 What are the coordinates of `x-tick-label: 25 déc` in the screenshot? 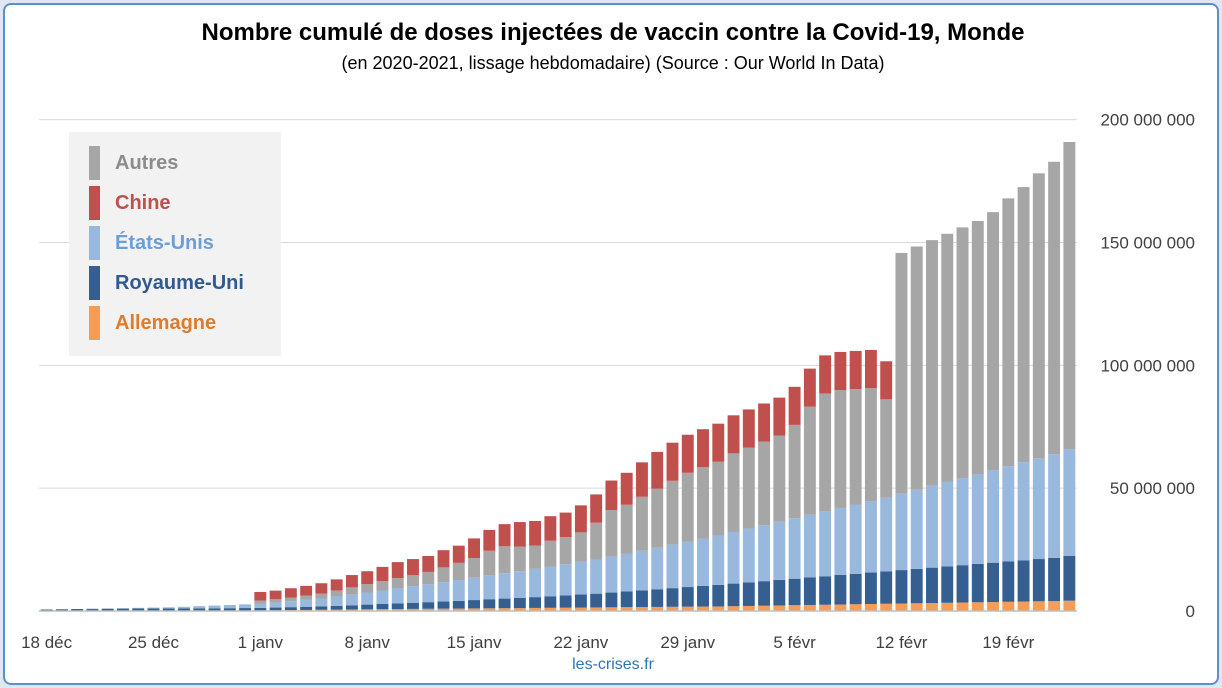 It's located at (154, 642).